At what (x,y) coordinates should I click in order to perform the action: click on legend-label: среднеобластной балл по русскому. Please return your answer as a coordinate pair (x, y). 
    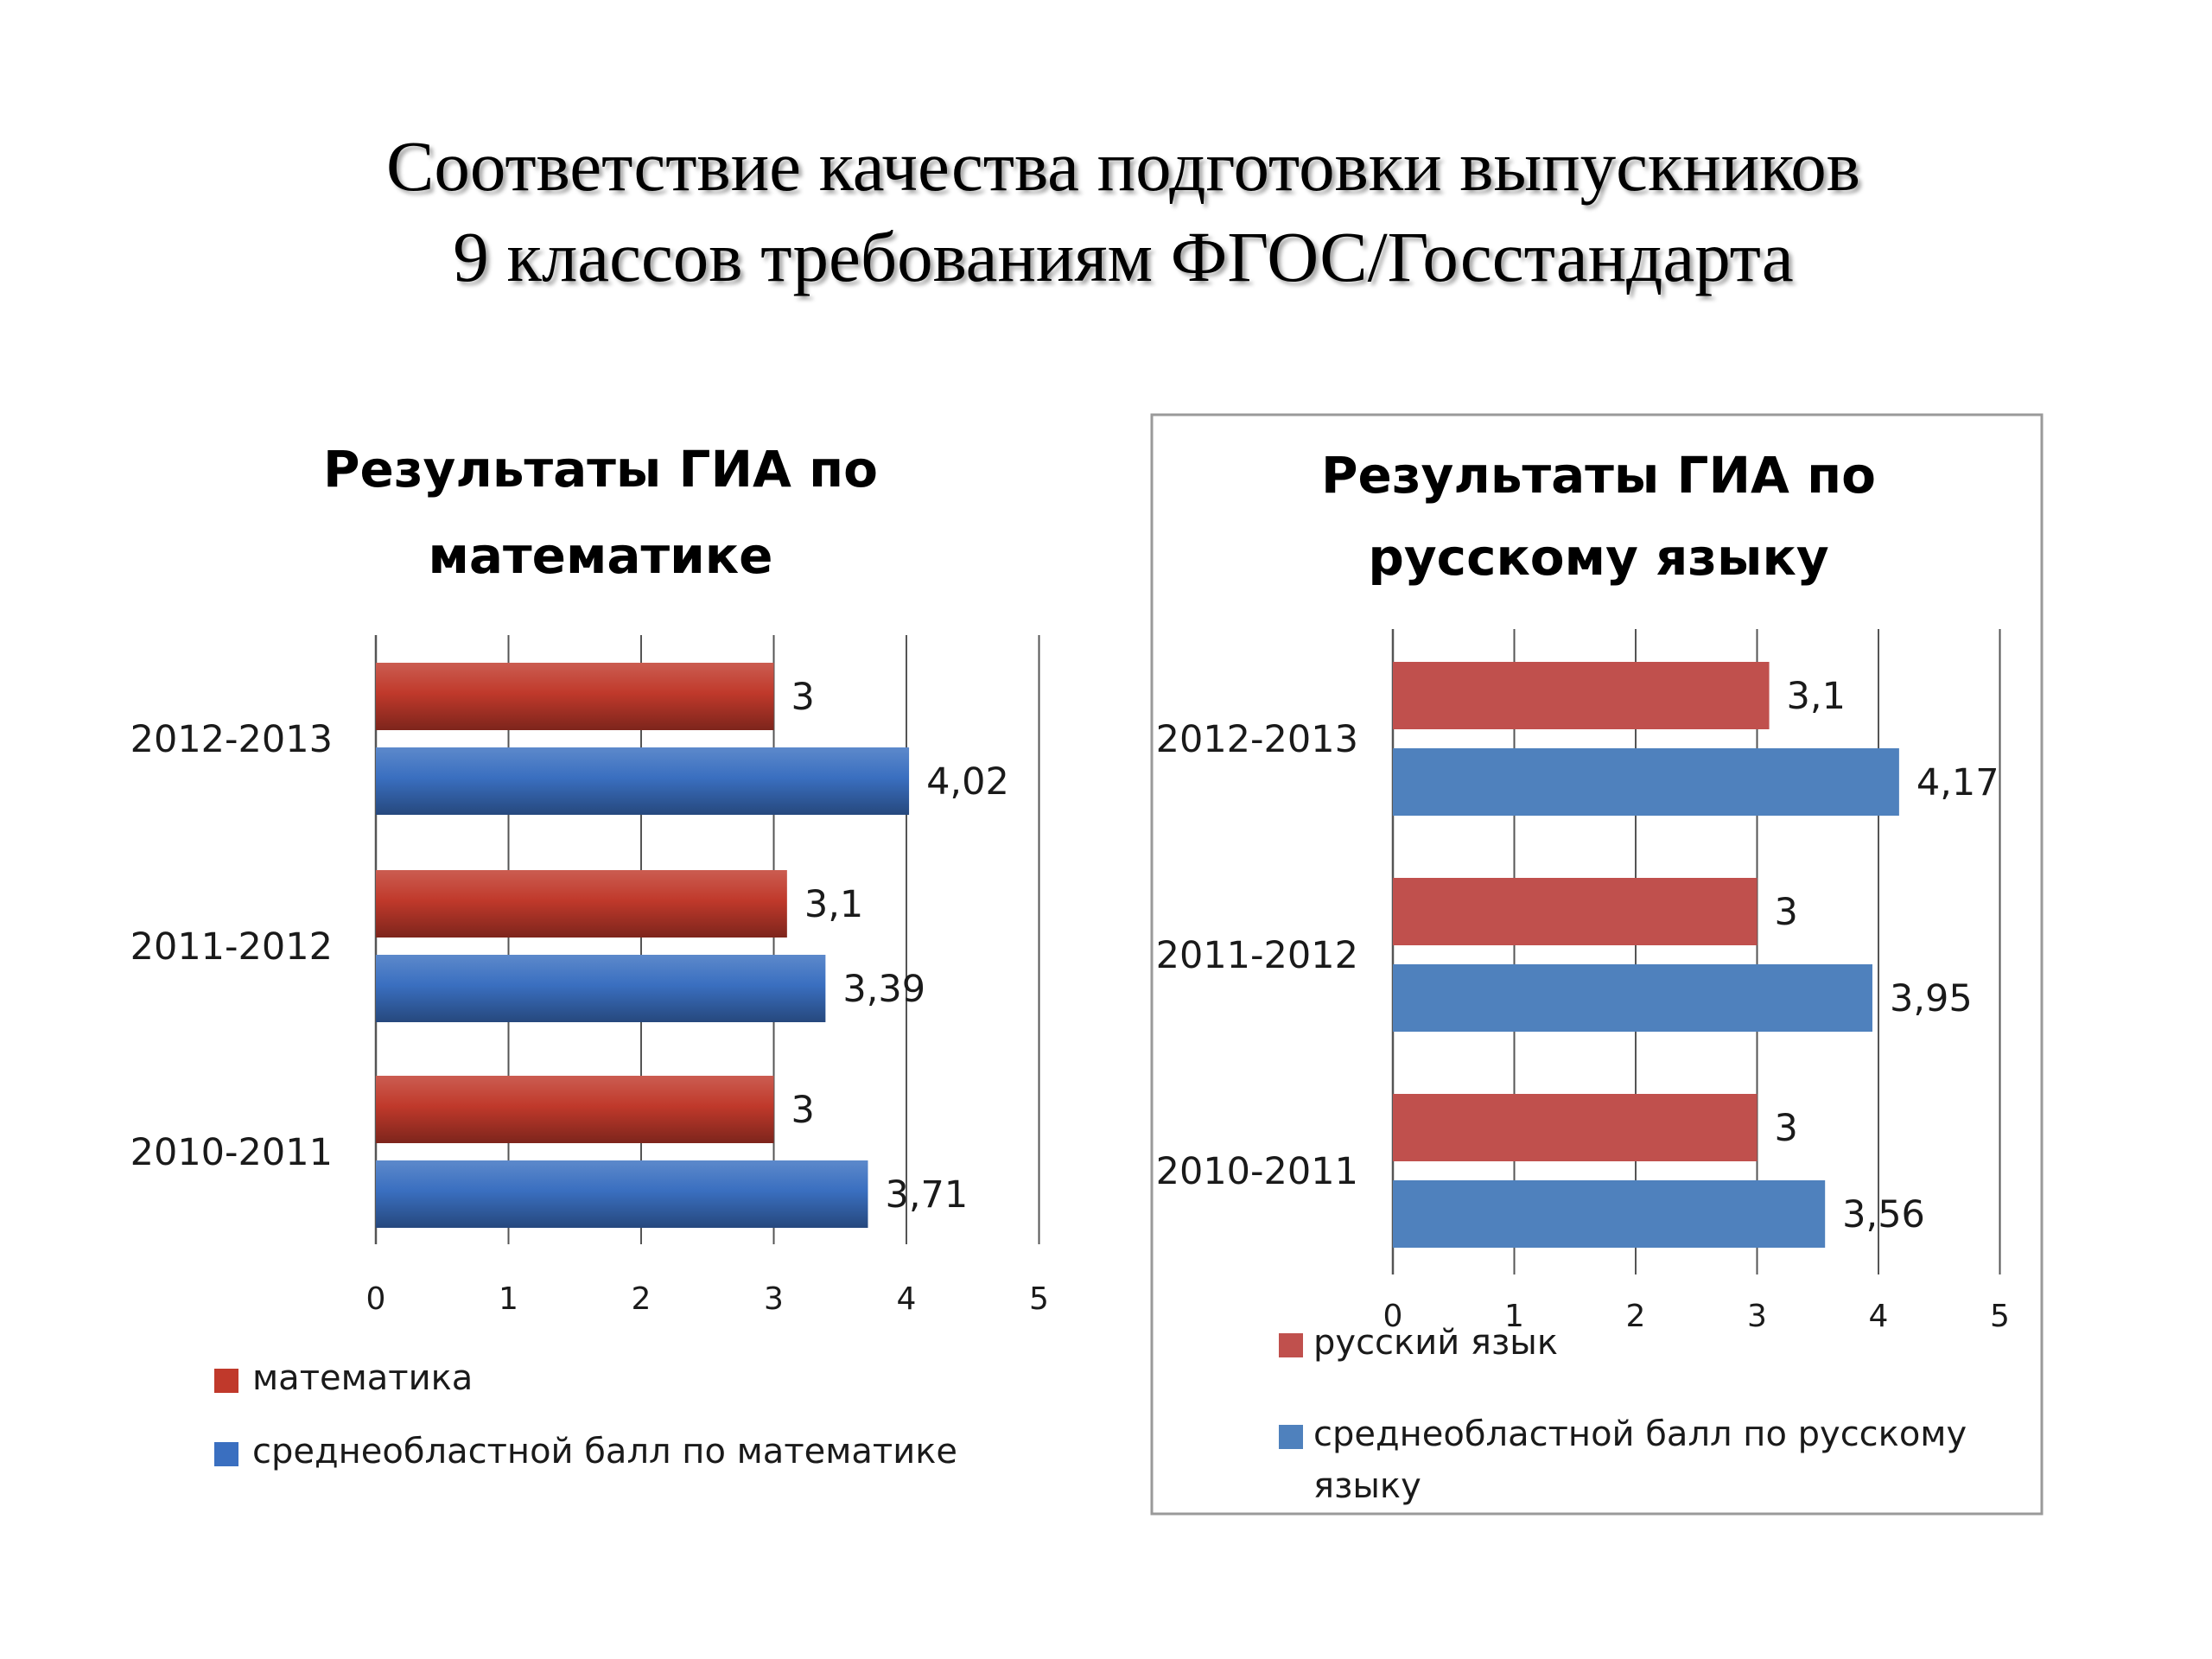
    Looking at the image, I should click on (1640, 1434).